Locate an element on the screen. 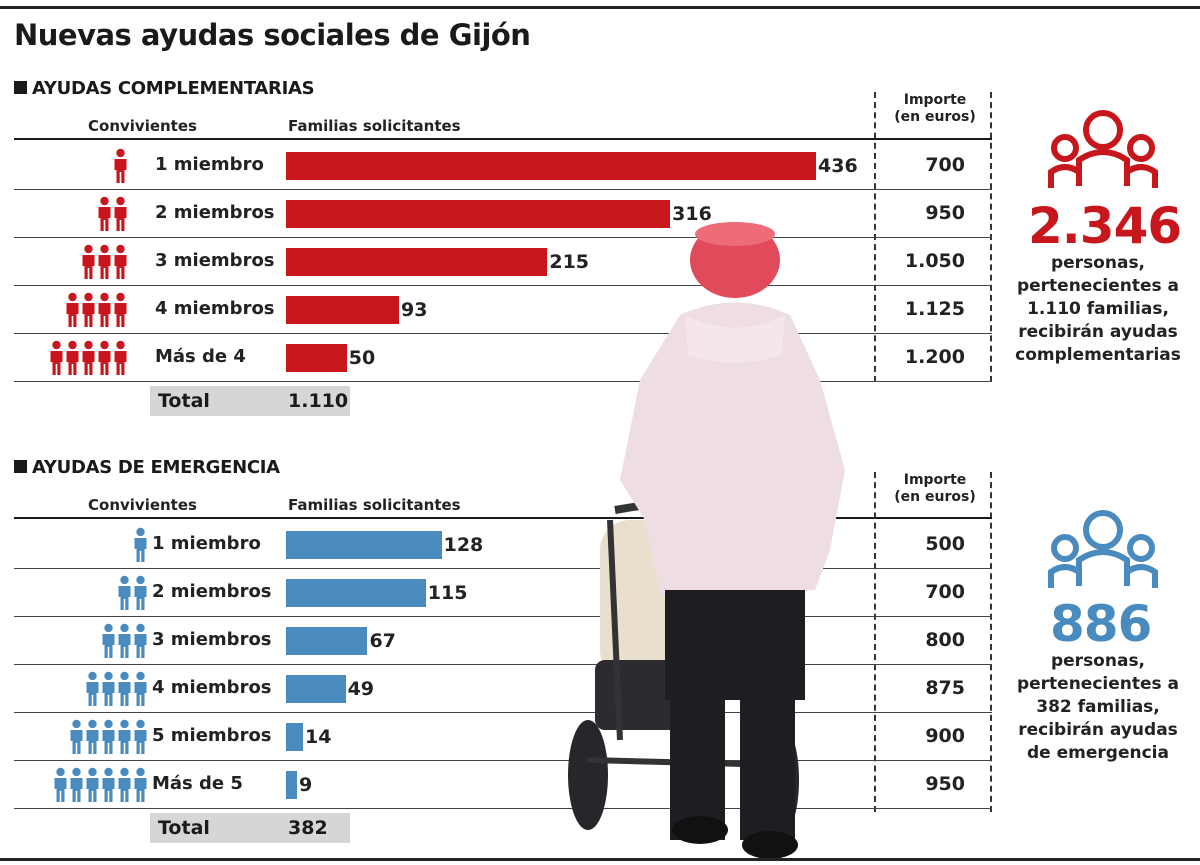 Image resolution: width=1200 pixels, height=865 pixels. row-label: 2 miembros is located at coordinates (215, 212).